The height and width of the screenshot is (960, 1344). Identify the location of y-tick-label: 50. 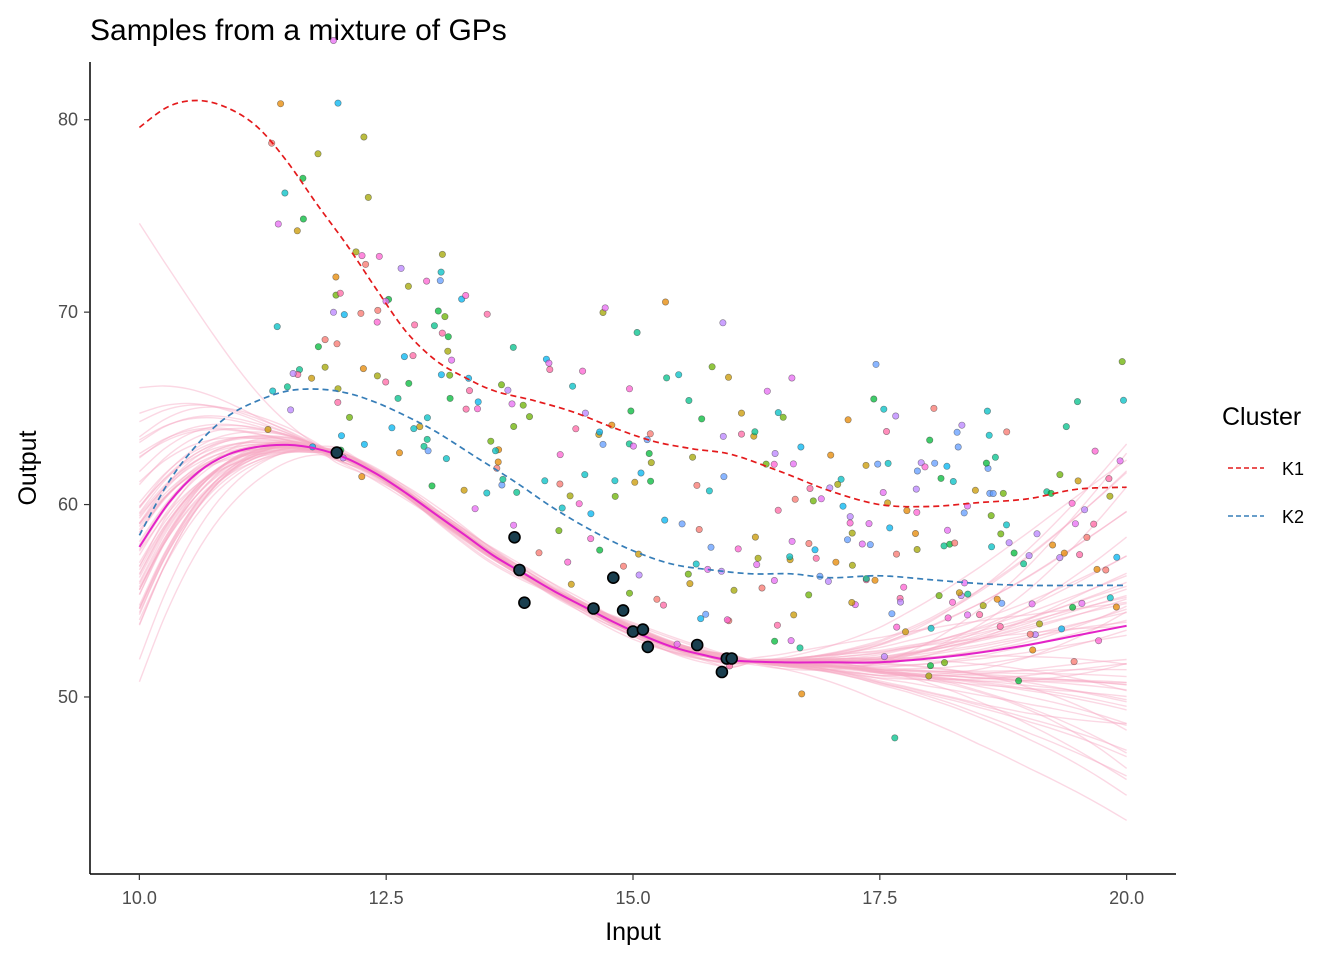
(68, 697).